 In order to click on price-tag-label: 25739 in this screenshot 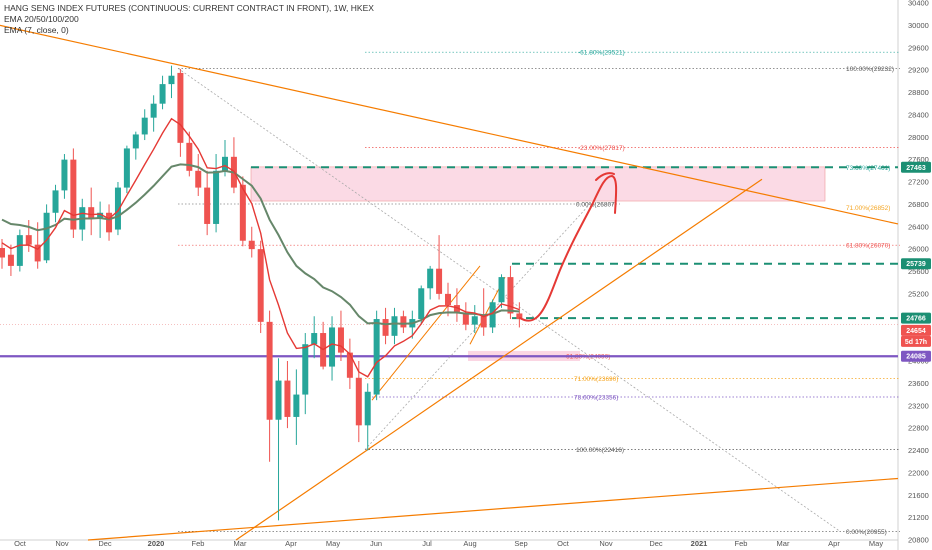, I will do `click(916, 264)`.